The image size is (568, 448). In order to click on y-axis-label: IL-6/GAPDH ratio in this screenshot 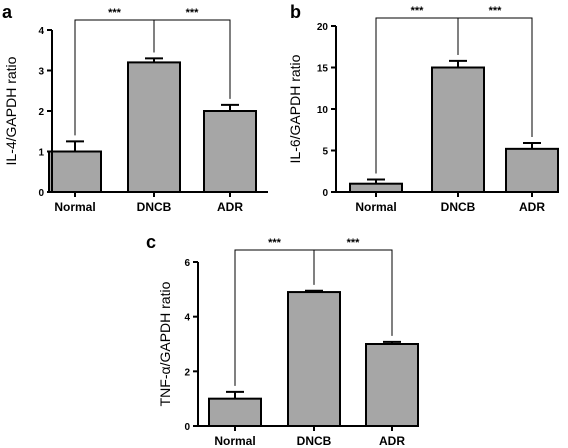, I will do `click(295, 108)`.